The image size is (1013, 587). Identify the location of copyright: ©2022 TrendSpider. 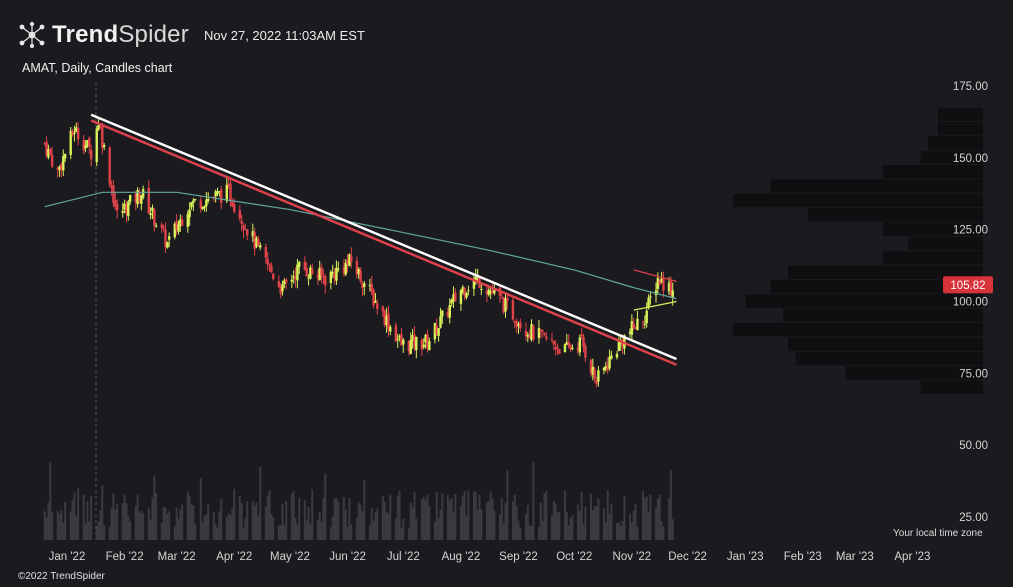
(61, 576).